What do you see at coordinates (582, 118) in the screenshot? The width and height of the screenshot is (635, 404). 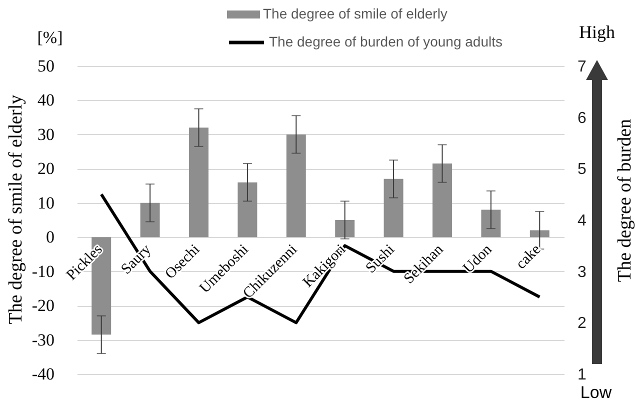 I see `y2-tick-label: 6` at bounding box center [582, 118].